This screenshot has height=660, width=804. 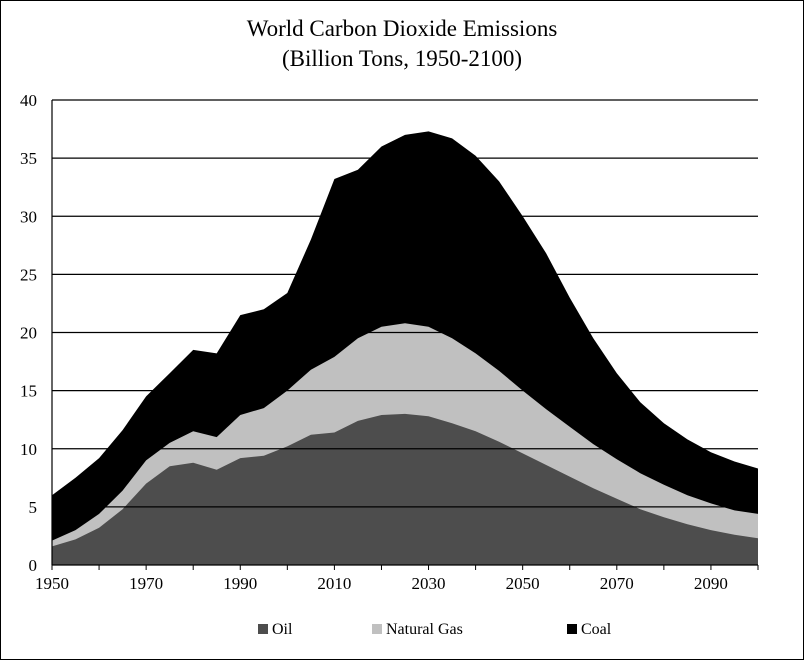 What do you see at coordinates (33, 565) in the screenshot?
I see `y-tick-label: 0` at bounding box center [33, 565].